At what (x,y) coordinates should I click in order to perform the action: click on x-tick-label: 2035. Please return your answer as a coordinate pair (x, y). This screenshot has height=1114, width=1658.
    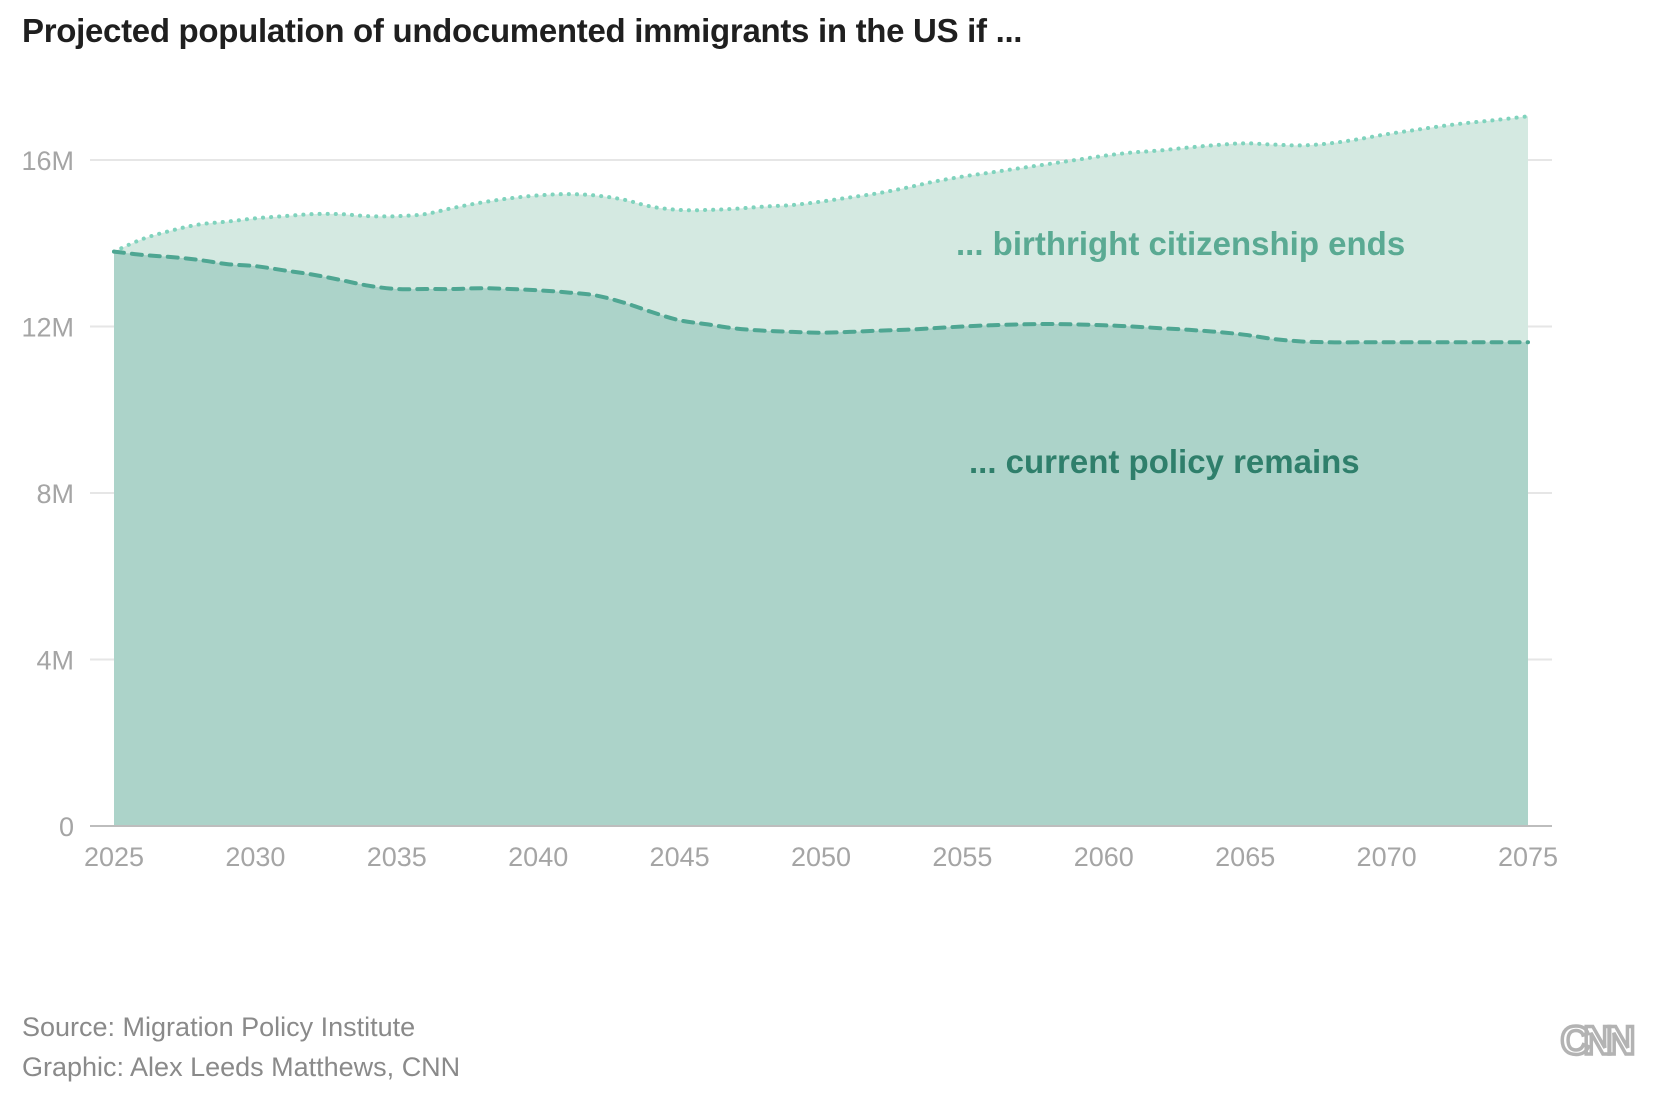
    Looking at the image, I should click on (397, 857).